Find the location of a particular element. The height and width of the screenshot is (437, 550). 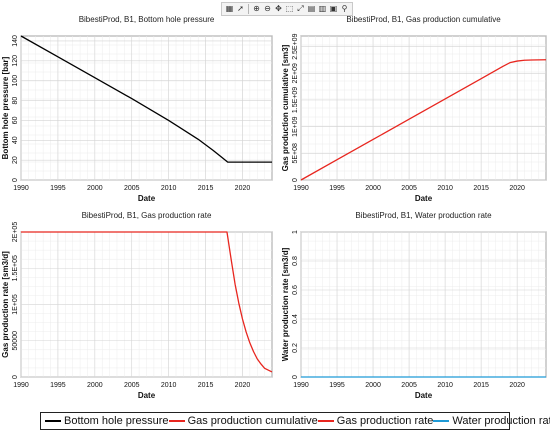

legend-item-water-production-rate: Water production rate is located at coordinates (491, 421).